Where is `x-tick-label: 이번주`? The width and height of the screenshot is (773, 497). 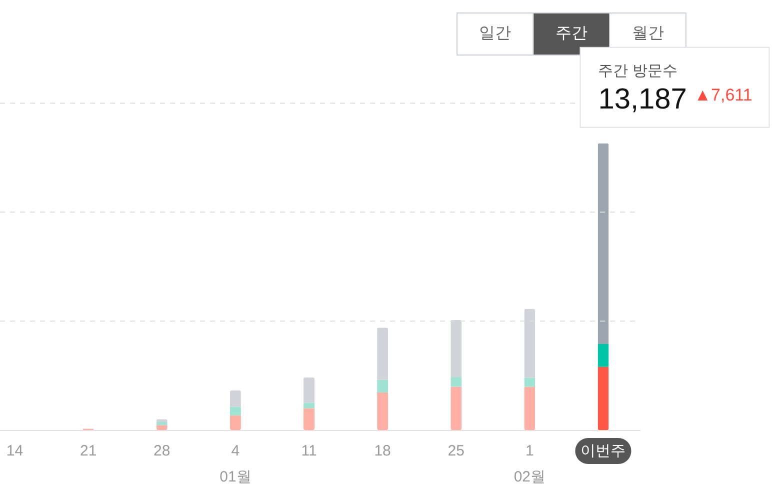 x-tick-label: 이번주 is located at coordinates (603, 451).